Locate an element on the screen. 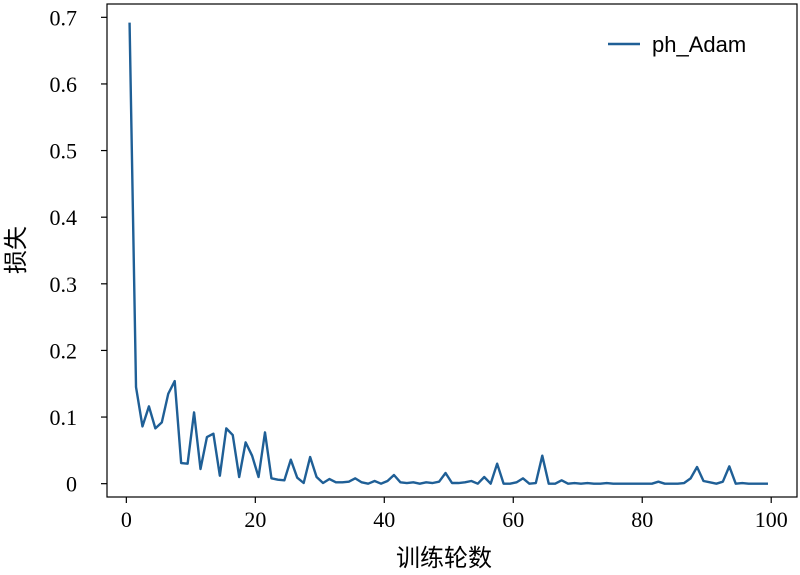  x-tick-label: 40 is located at coordinates (384, 519).